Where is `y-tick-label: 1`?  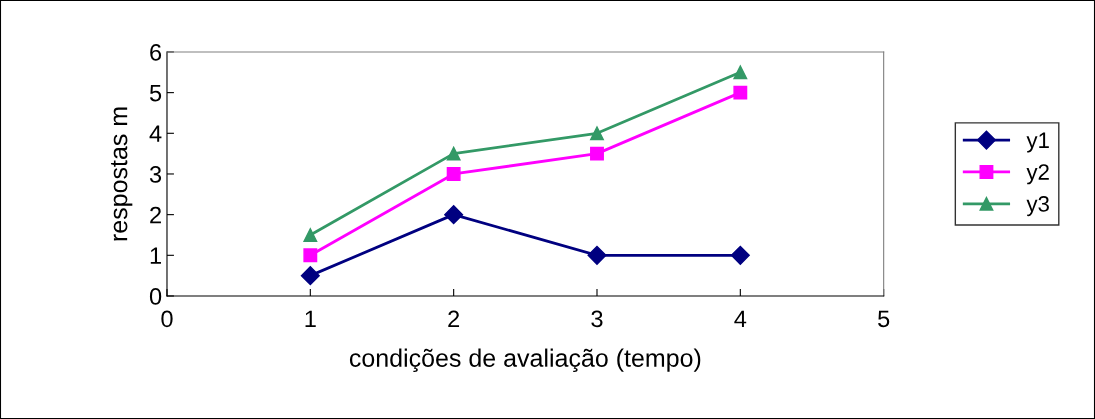
y-tick-label: 1 is located at coordinates (155, 255).